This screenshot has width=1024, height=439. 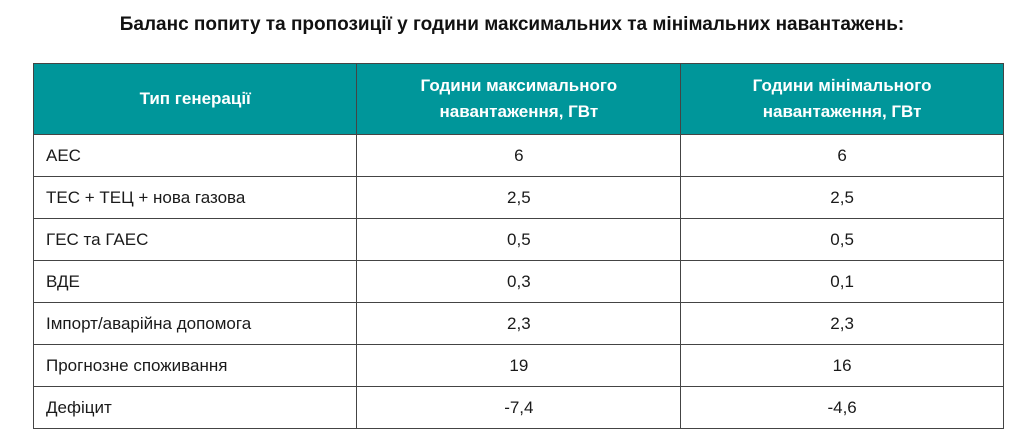 I want to click on header-min-load-text: Години мінімального навантаження, ГВт, so click(x=842, y=98).